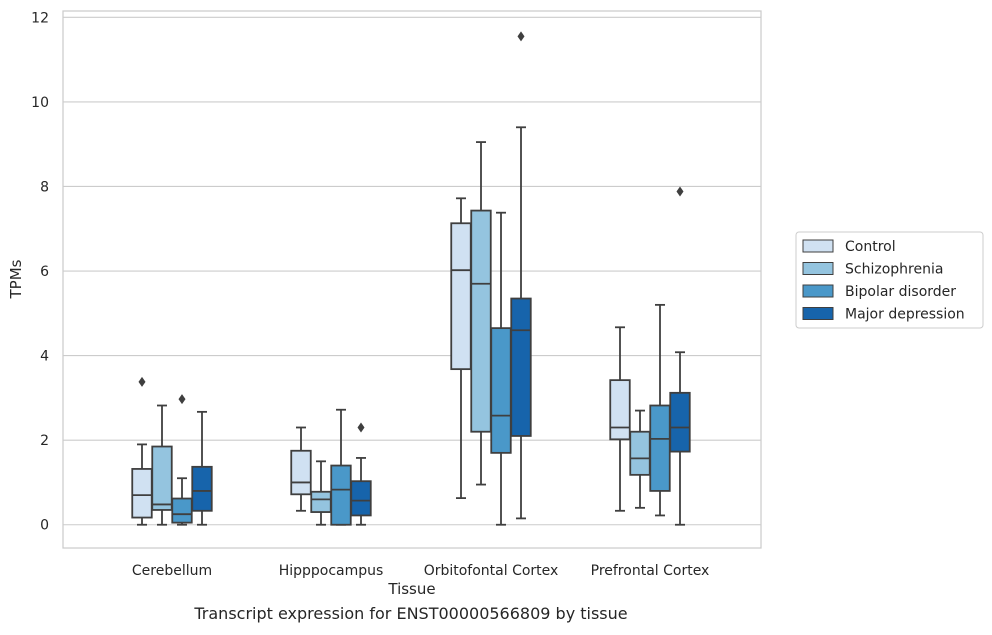  I want to click on legend-frame, so click(889, 280).